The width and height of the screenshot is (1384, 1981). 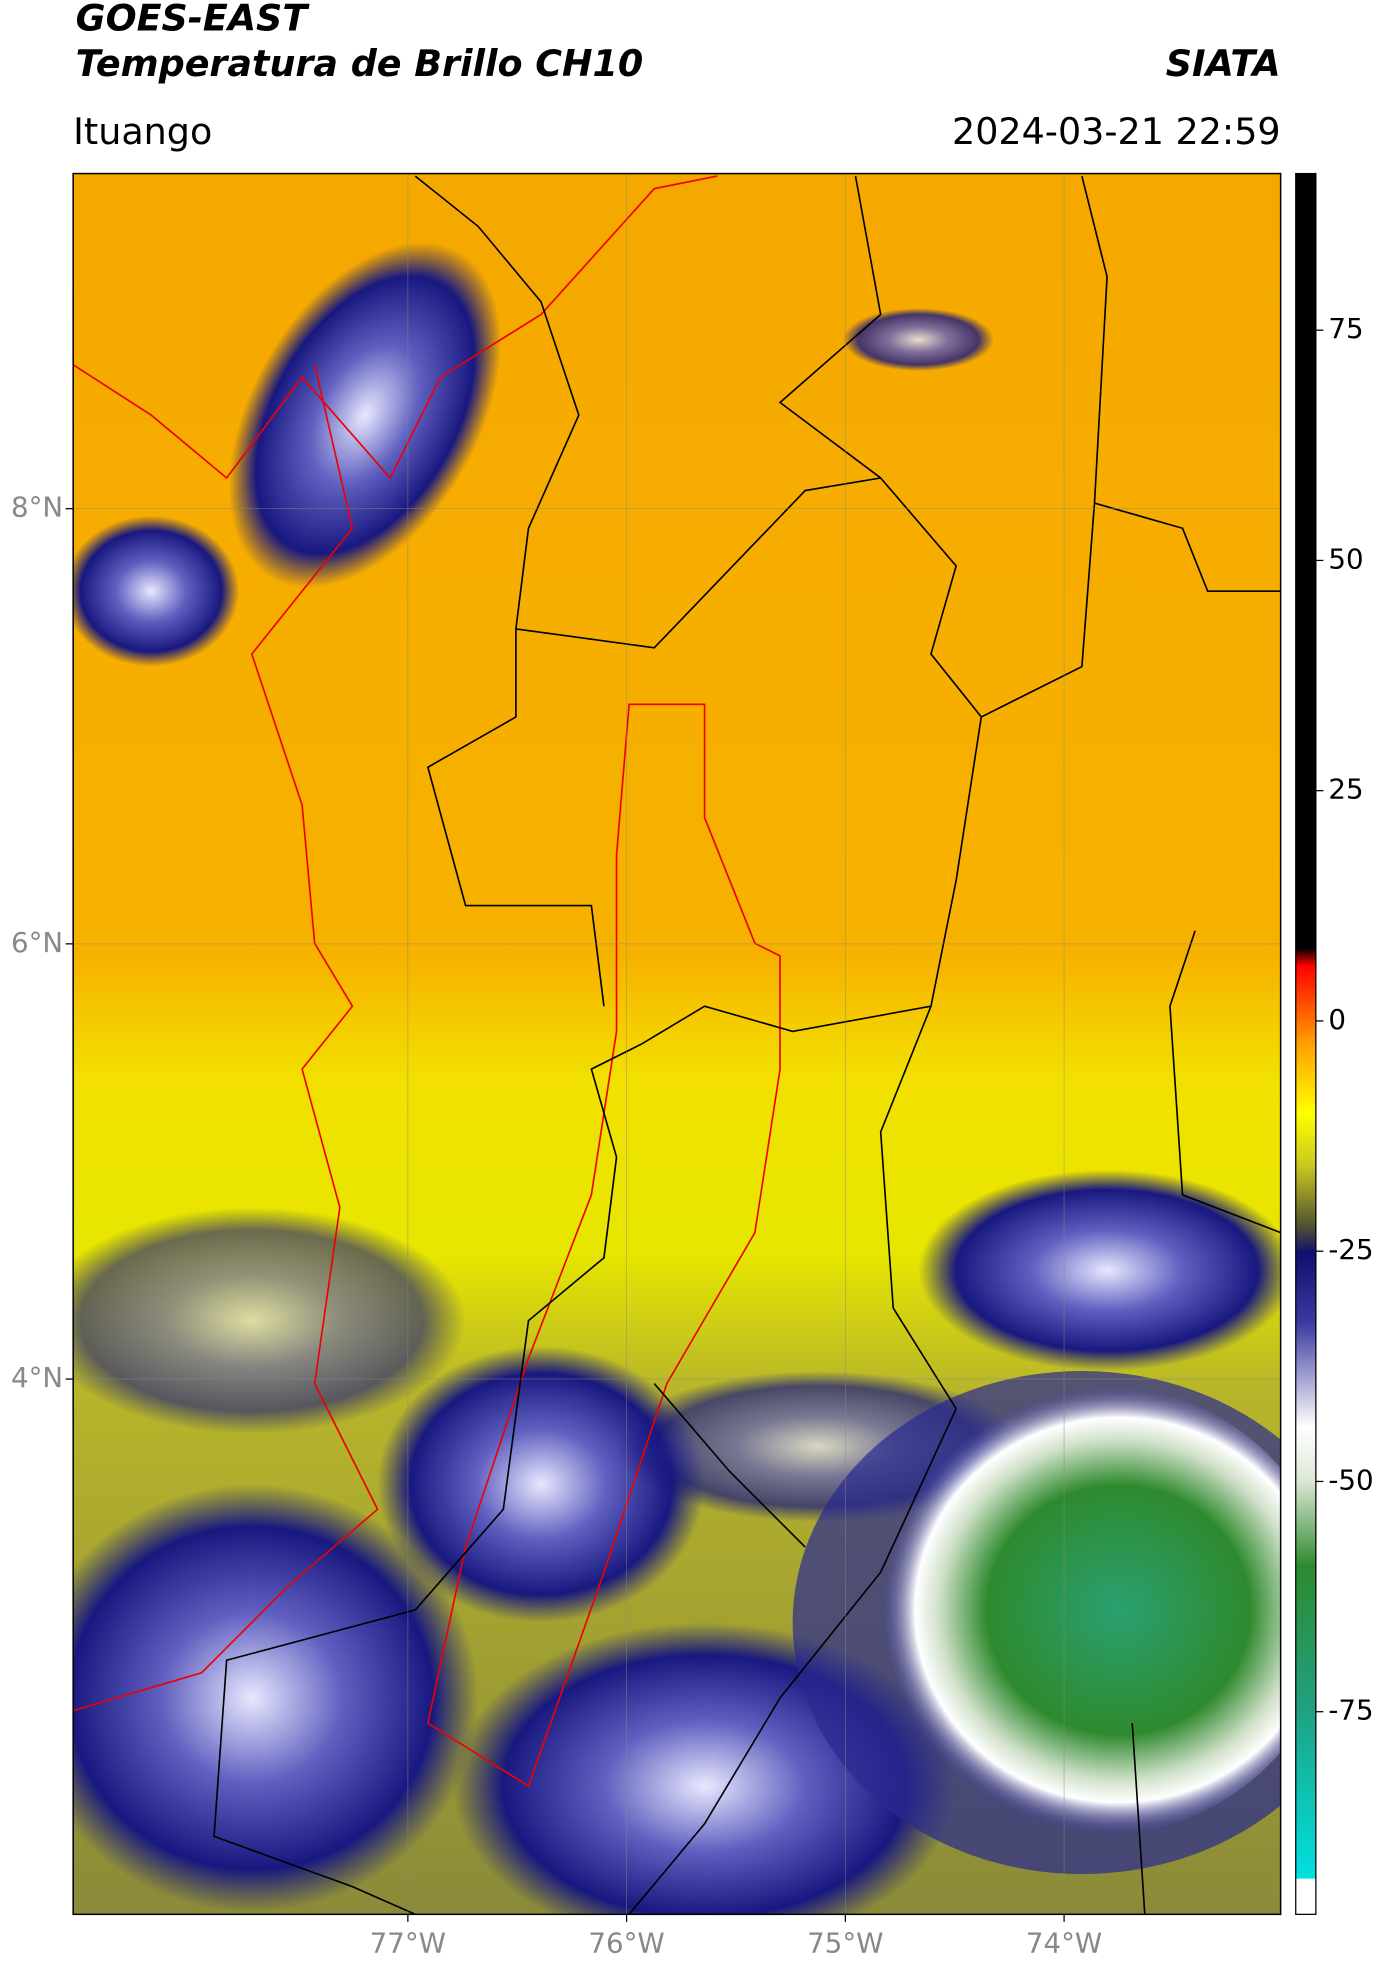 I want to click on lat-label: 6°N, so click(x=37, y=942).